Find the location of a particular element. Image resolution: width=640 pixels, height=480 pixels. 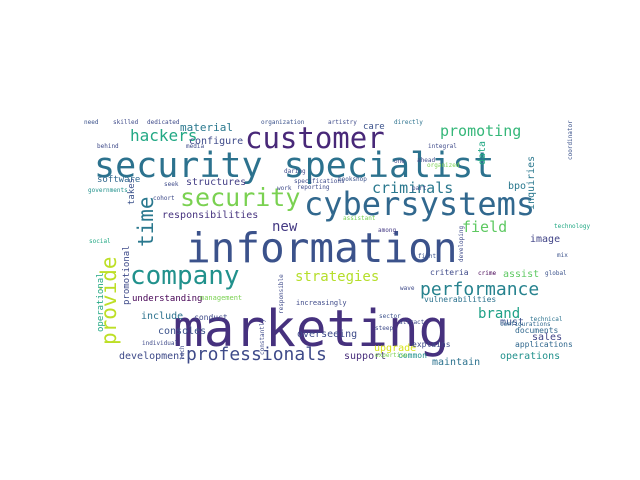

word-individual: individual is located at coordinates (160, 343).